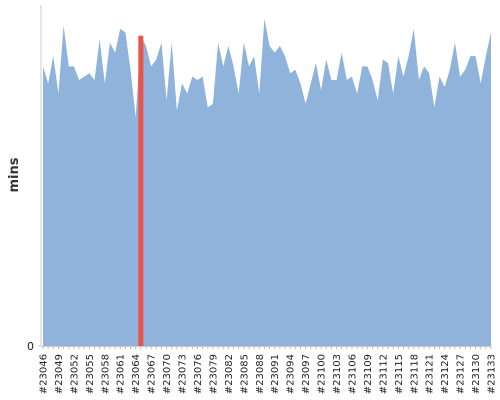  I want to click on x-tick-label: #23118, so click(414, 374).